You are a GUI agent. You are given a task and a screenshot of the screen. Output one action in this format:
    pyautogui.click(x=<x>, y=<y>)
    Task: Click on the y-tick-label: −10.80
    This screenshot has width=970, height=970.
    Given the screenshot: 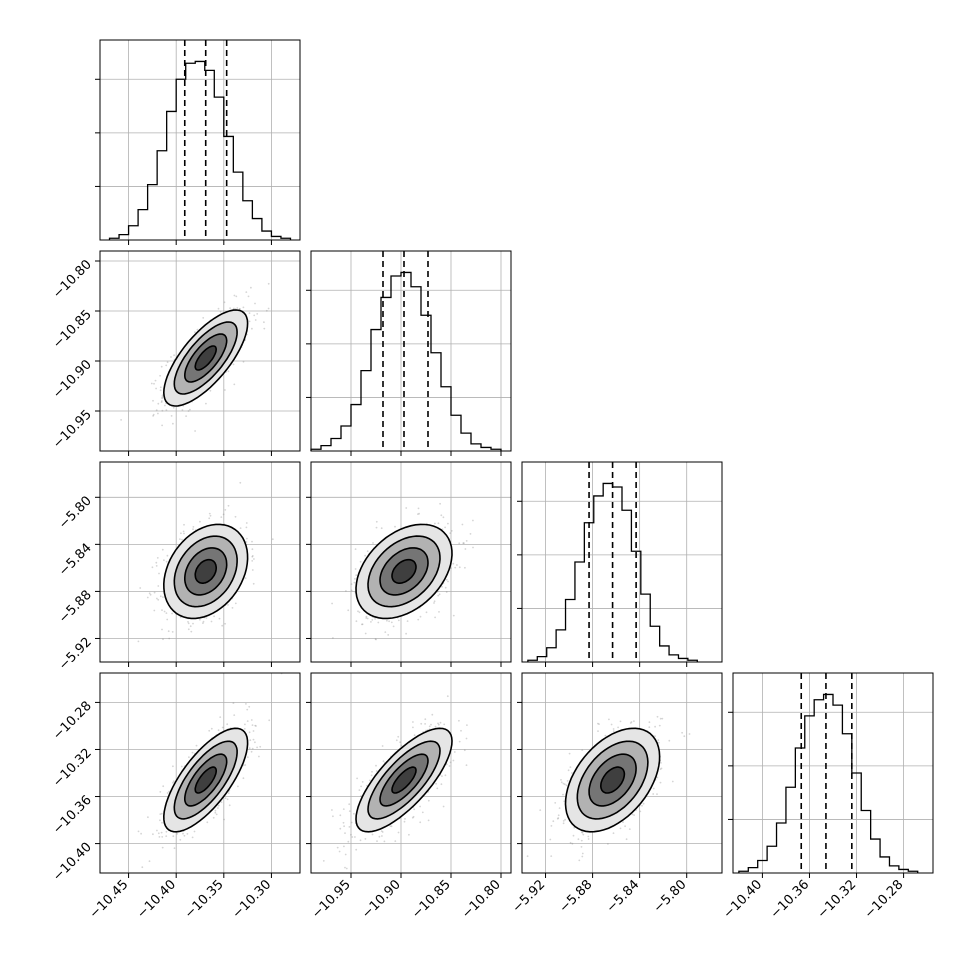 What is the action you would take?
    pyautogui.click(x=72, y=279)
    